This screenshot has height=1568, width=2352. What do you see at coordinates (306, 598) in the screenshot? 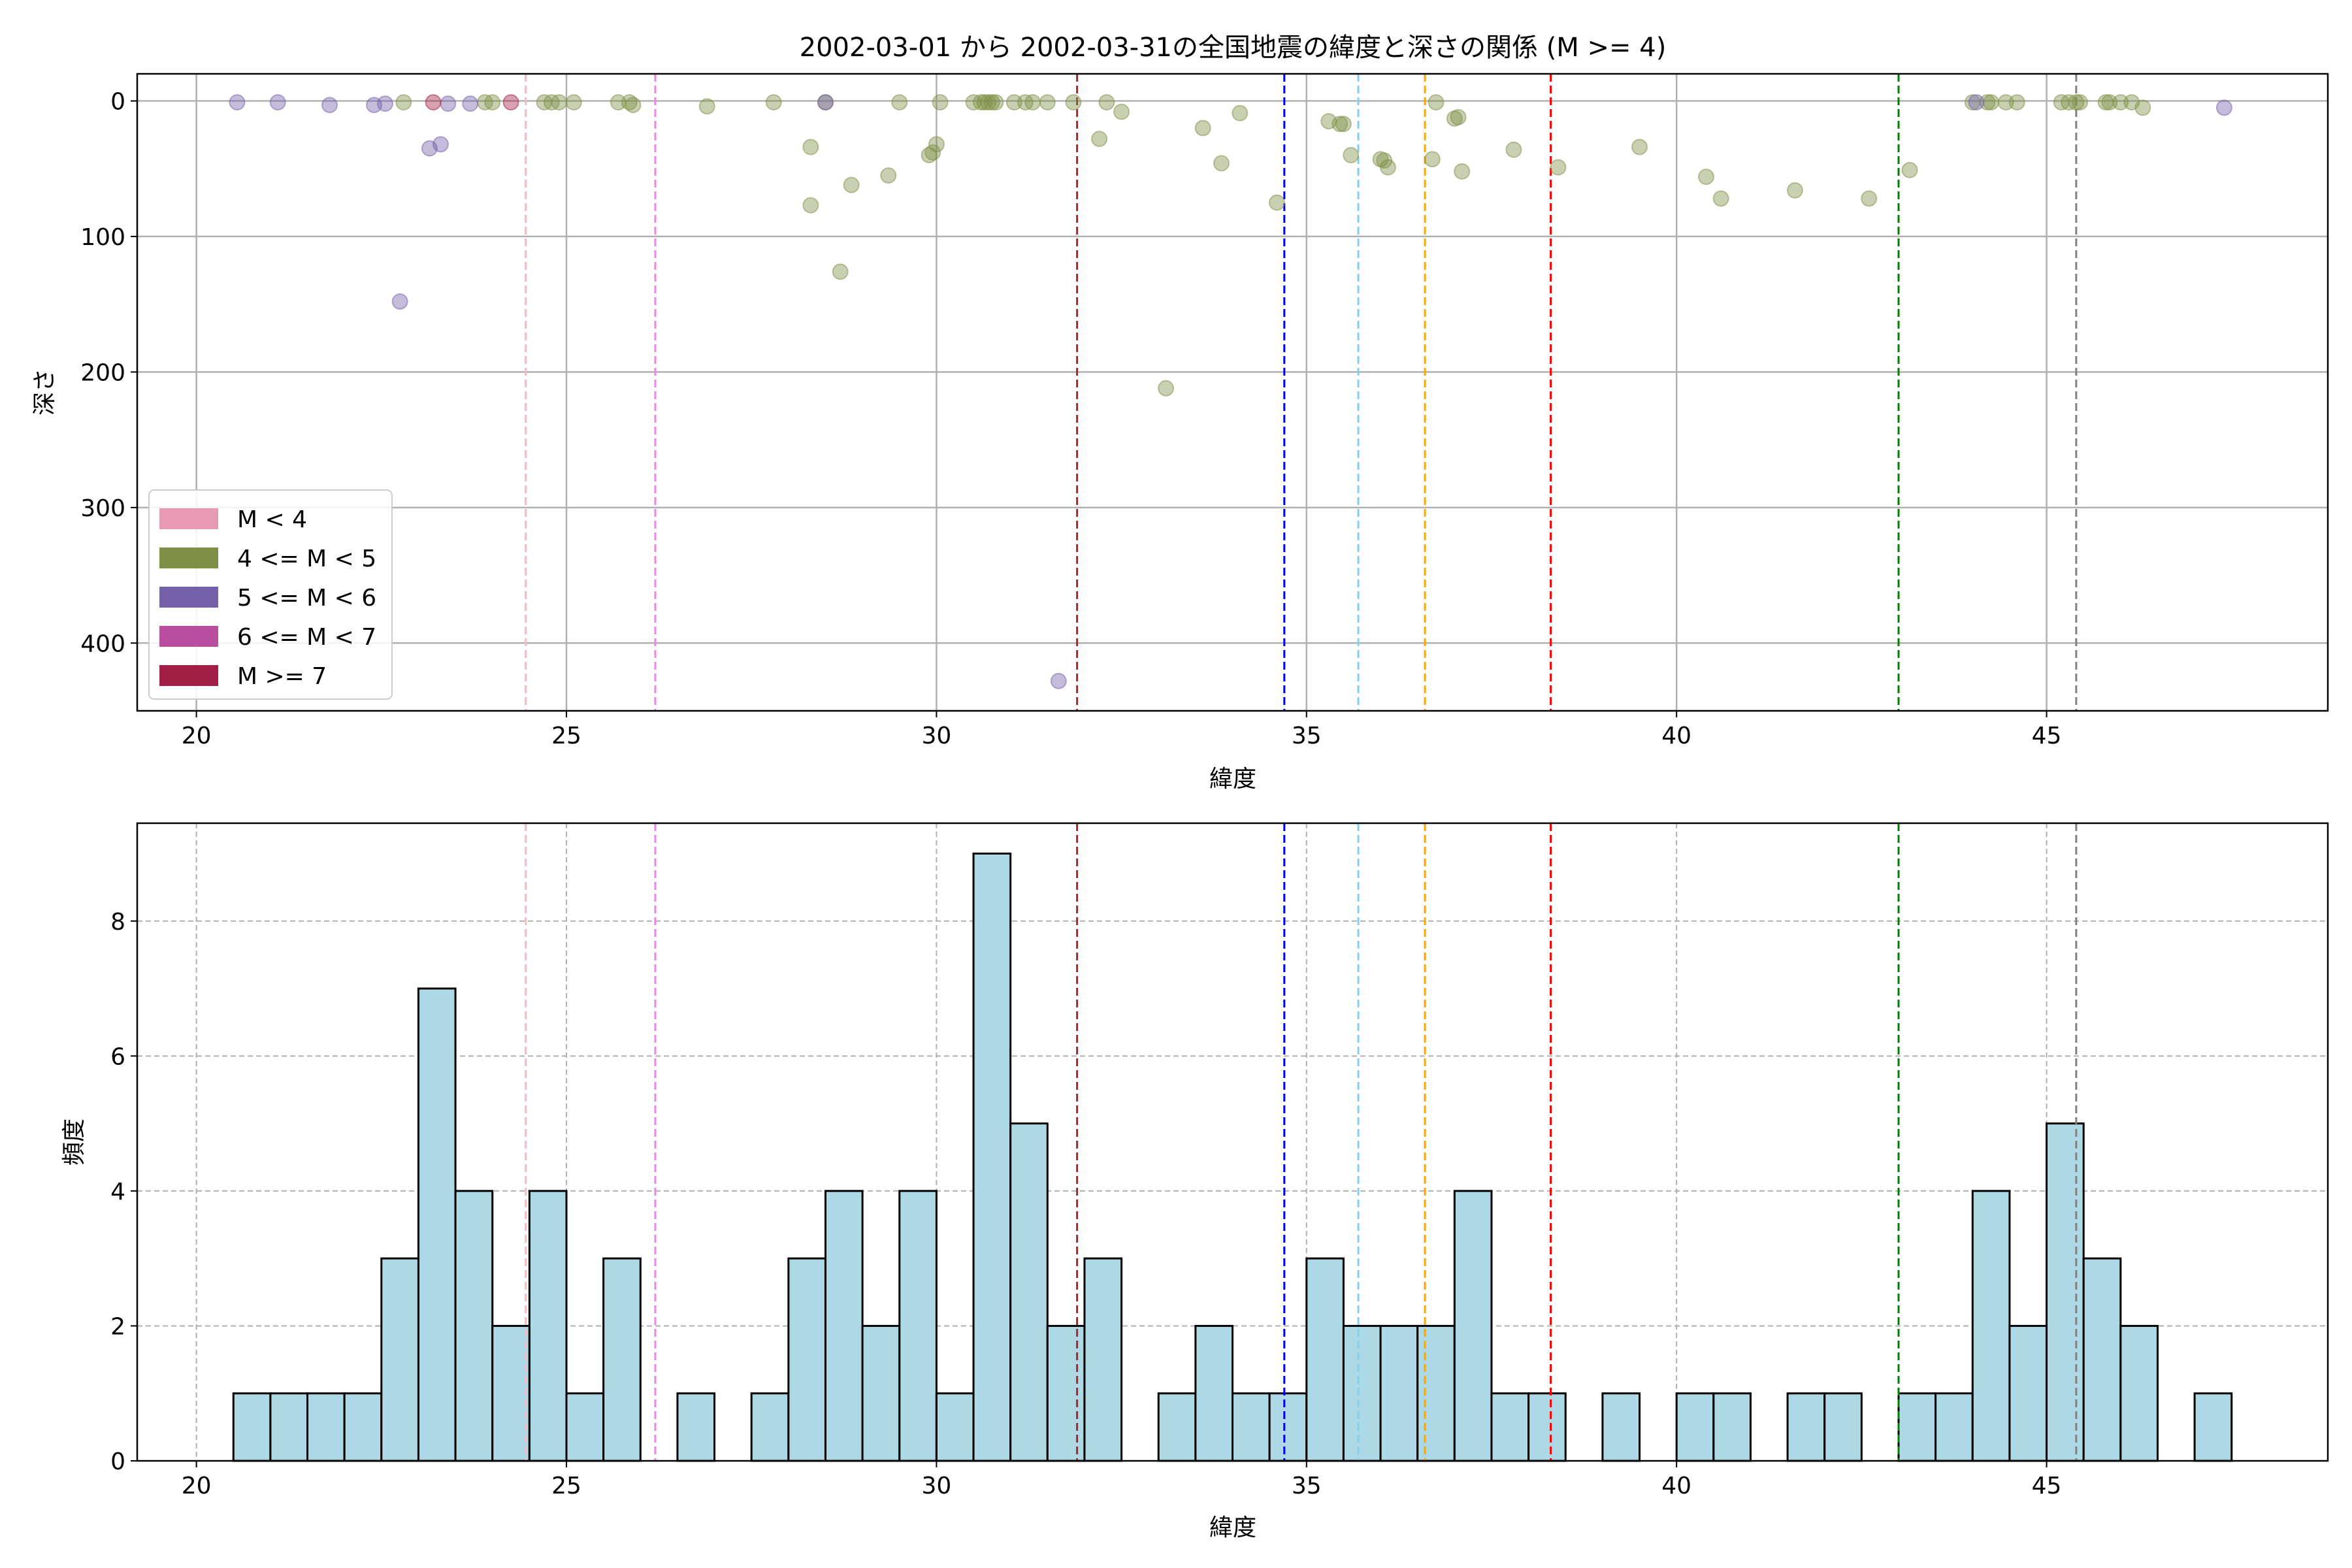
I see `legend-label: 5 <= M < 6` at bounding box center [306, 598].